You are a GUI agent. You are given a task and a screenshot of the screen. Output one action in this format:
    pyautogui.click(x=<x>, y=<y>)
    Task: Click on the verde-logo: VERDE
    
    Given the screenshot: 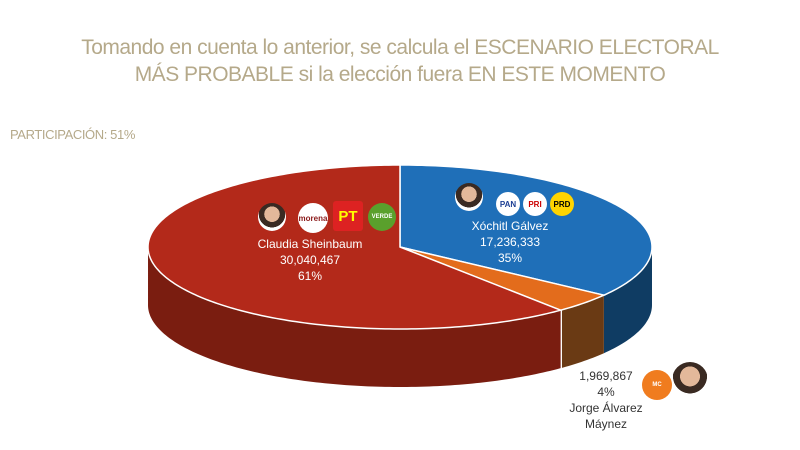 What is the action you would take?
    pyautogui.click(x=382, y=217)
    